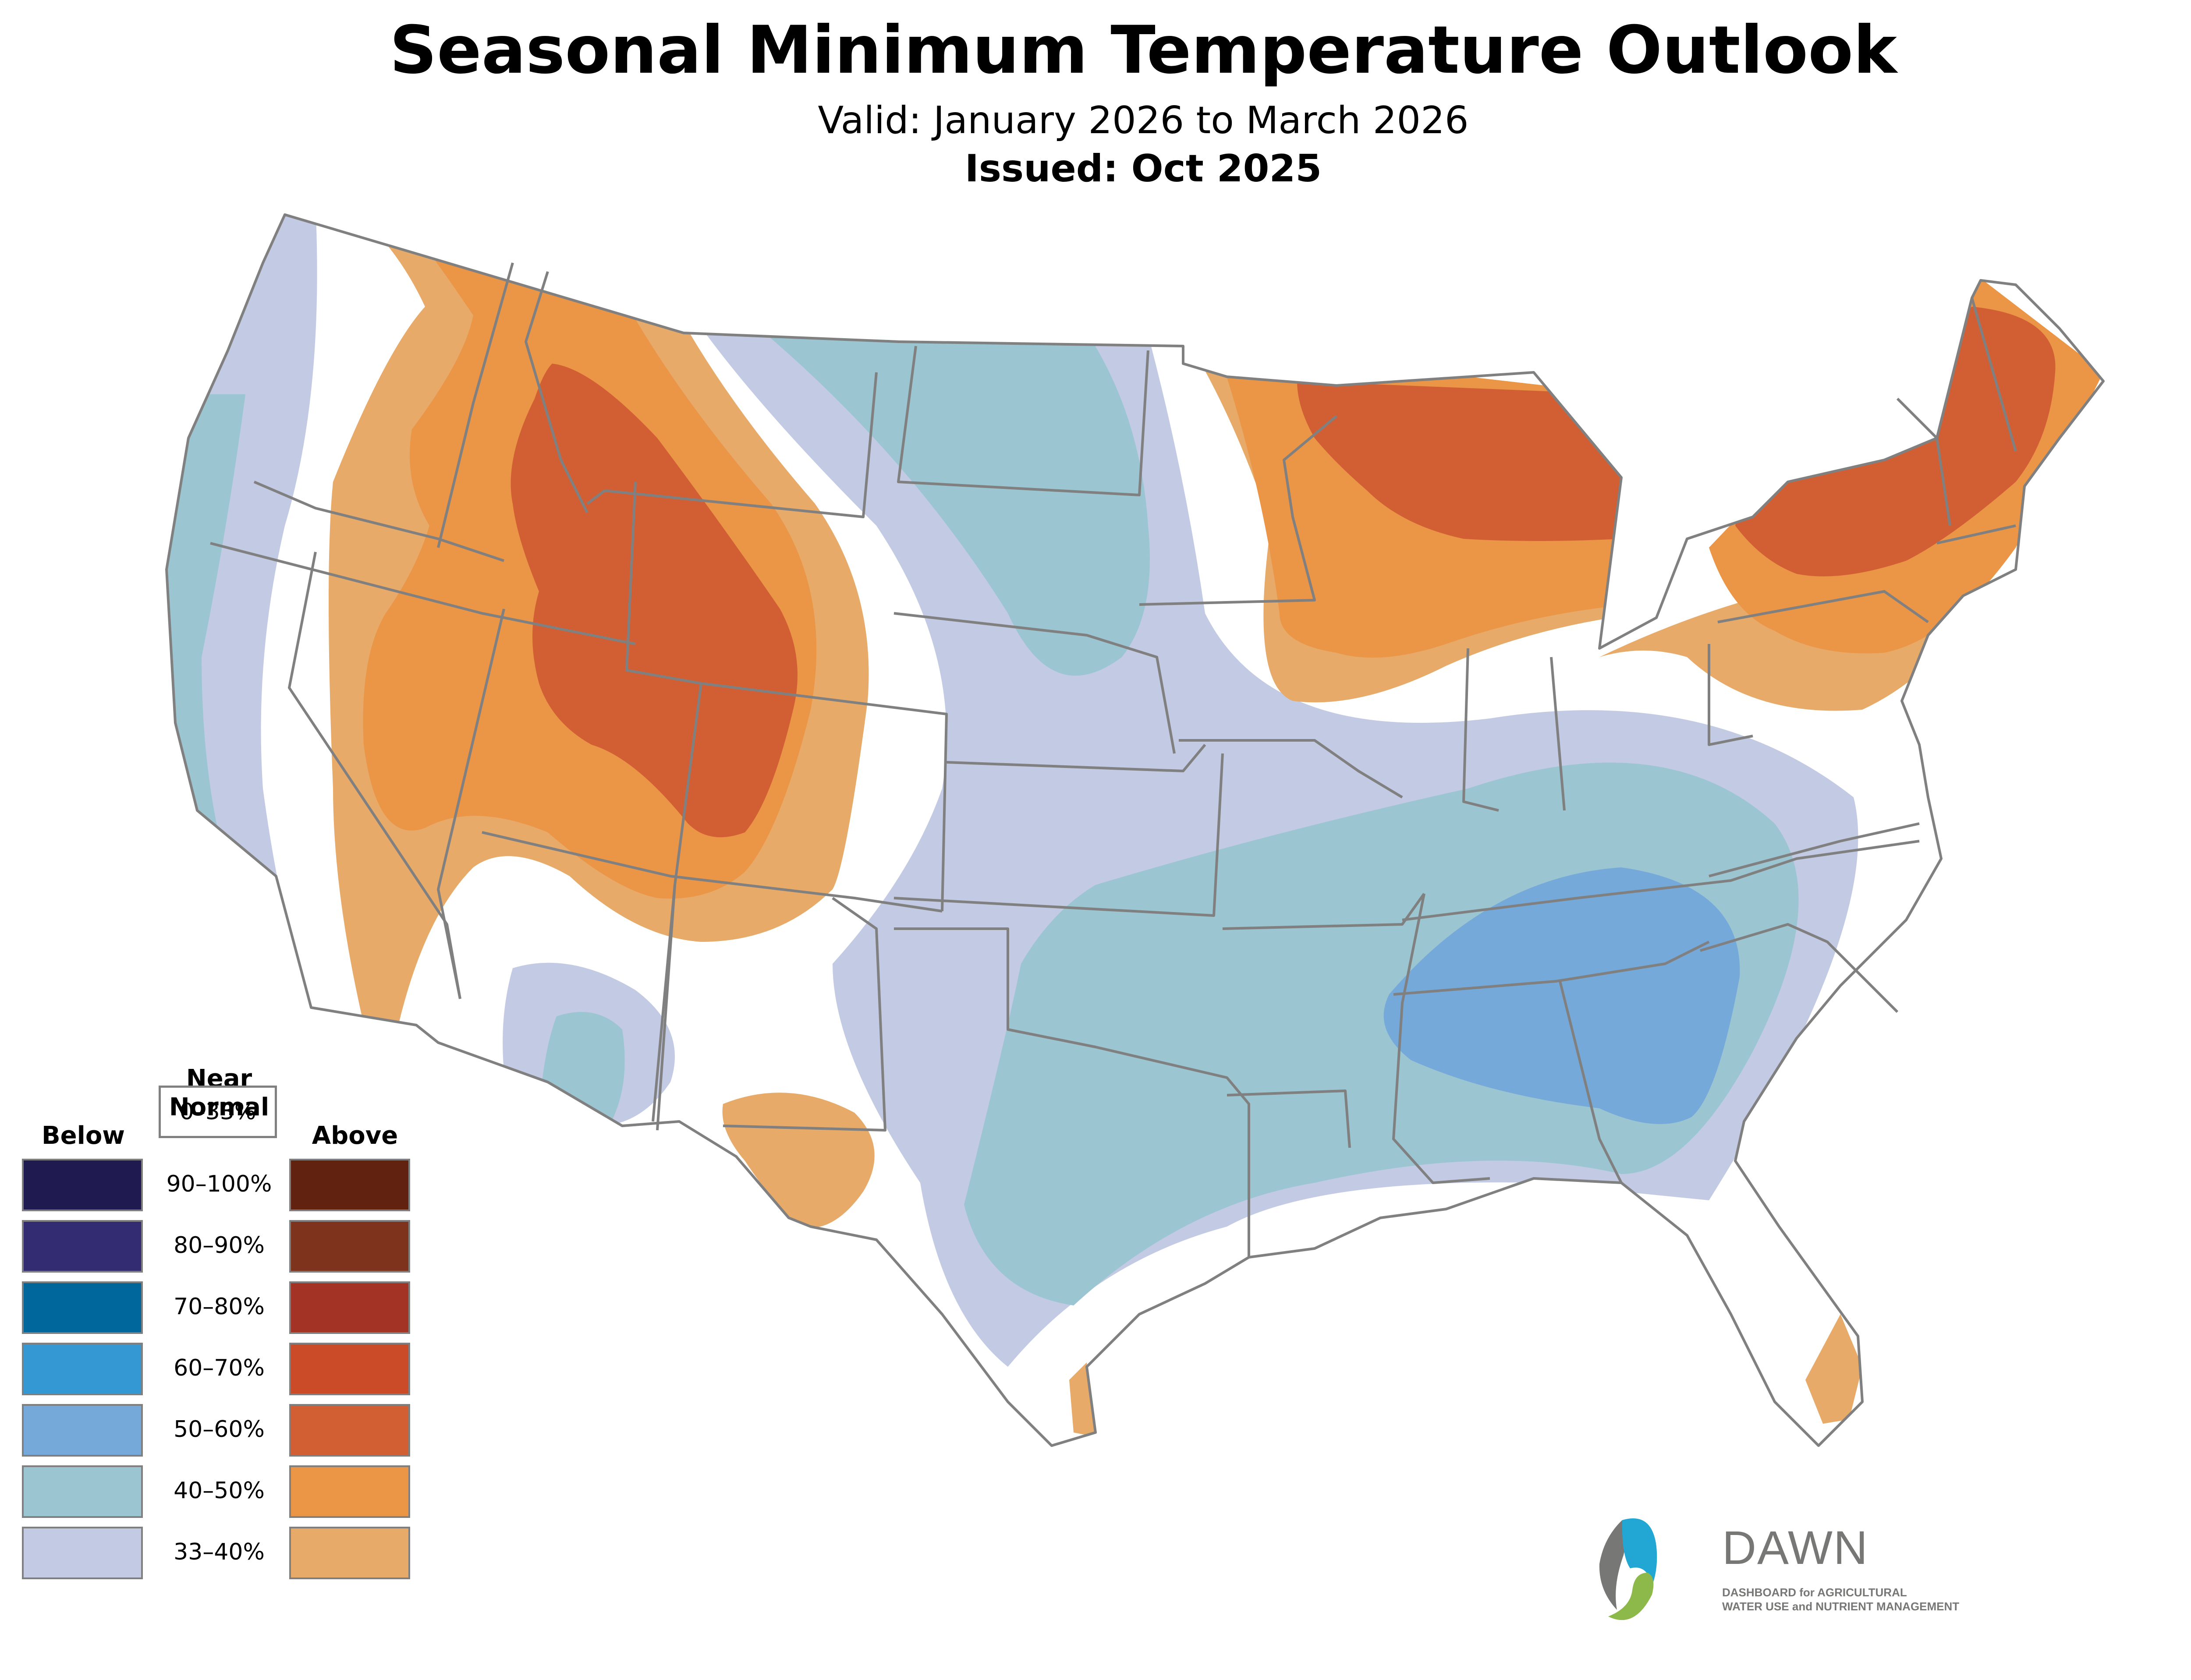  I want to click on border-ar-la, so click(1289, 1118).